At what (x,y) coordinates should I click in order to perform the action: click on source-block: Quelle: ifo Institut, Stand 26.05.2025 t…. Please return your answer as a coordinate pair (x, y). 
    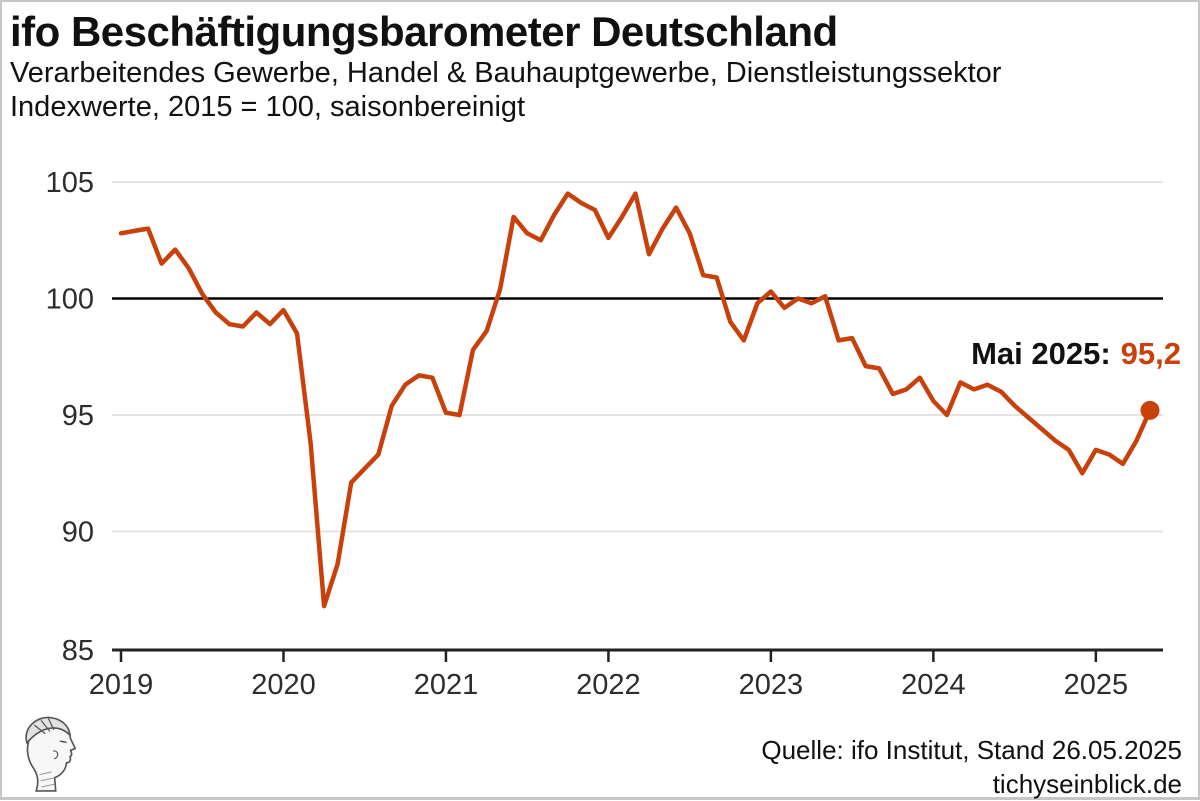
    Looking at the image, I should click on (971, 767).